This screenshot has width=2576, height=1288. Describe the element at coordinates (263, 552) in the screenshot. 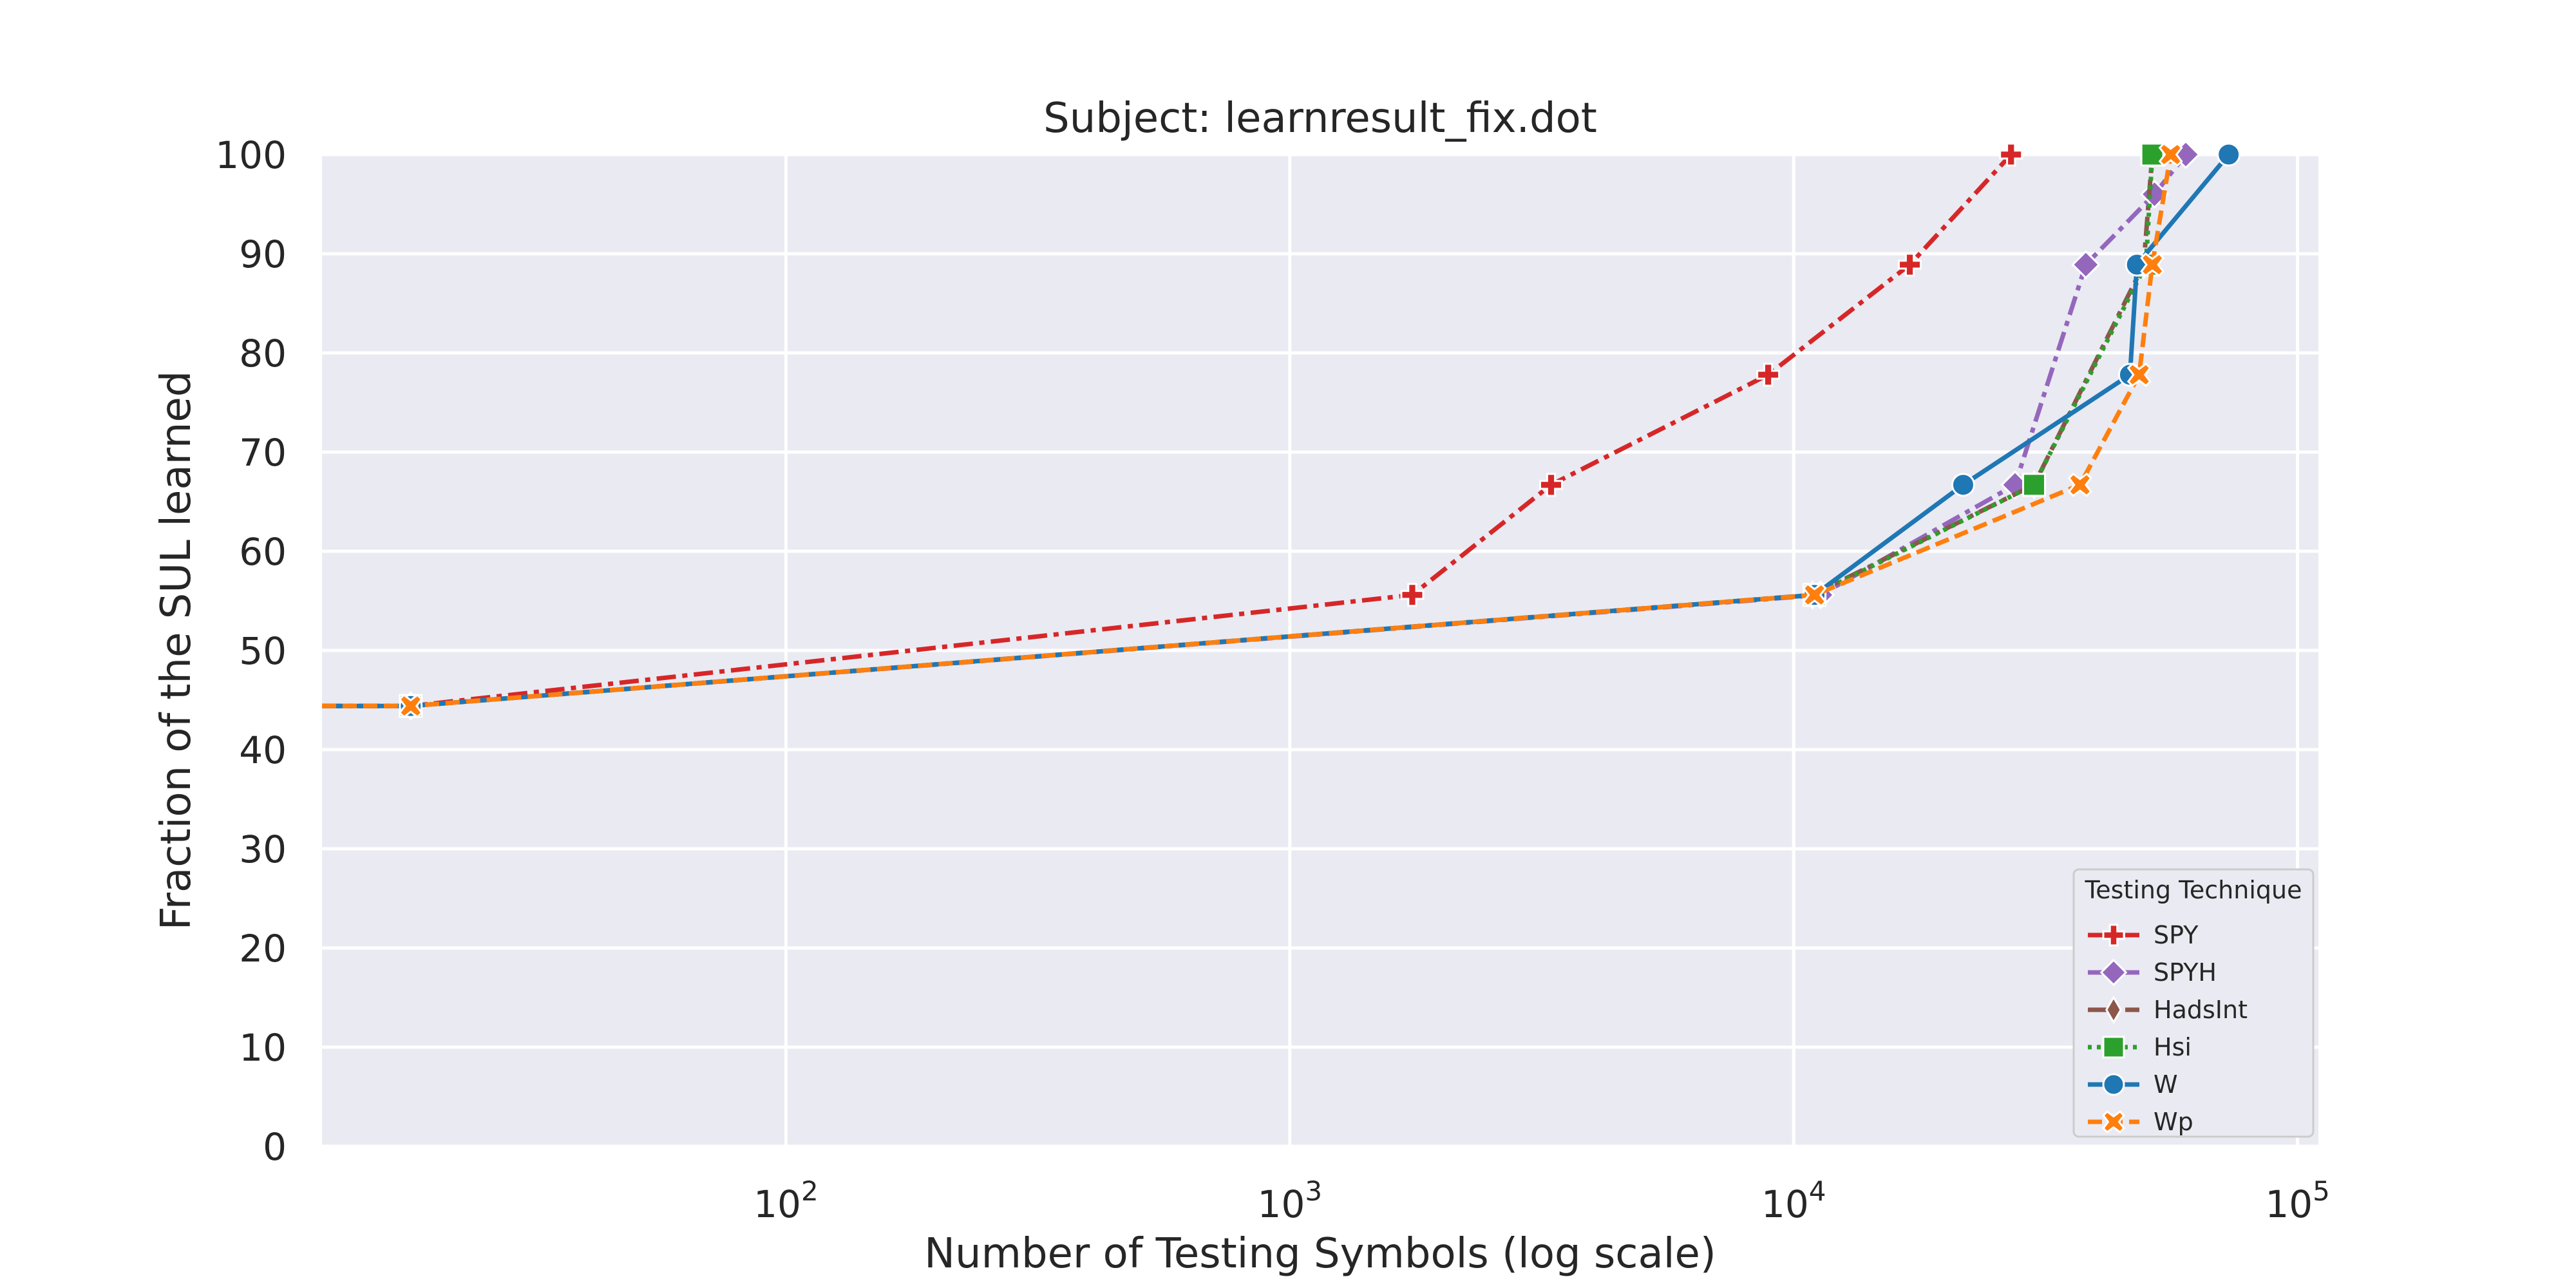

I see `y-tick-label: 60` at that location.